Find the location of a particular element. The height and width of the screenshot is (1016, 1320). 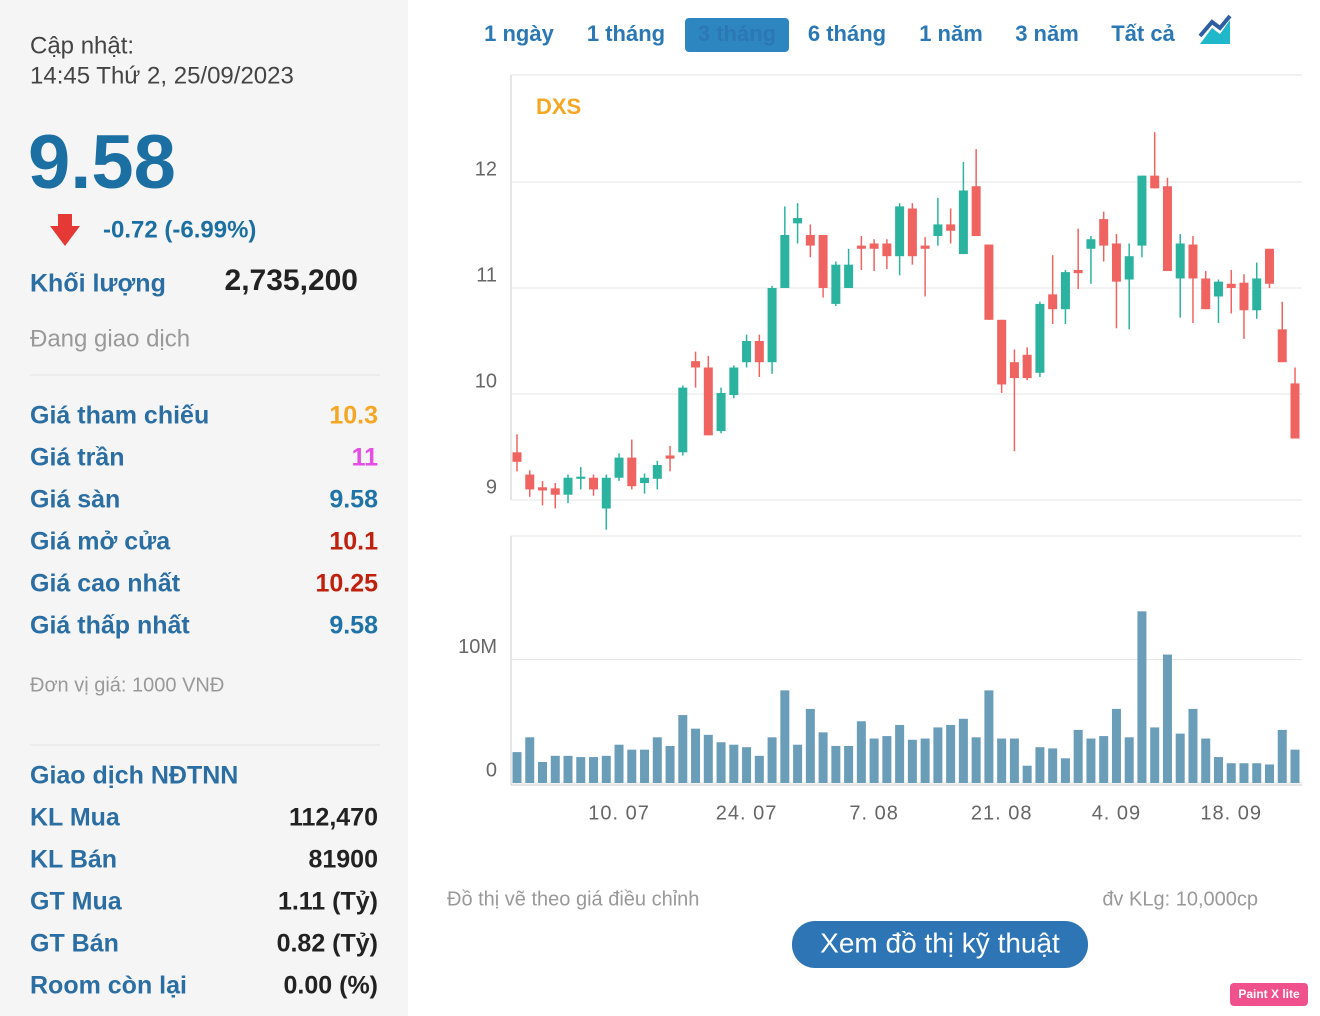

stat-value: 10.25 is located at coordinates (346, 584).